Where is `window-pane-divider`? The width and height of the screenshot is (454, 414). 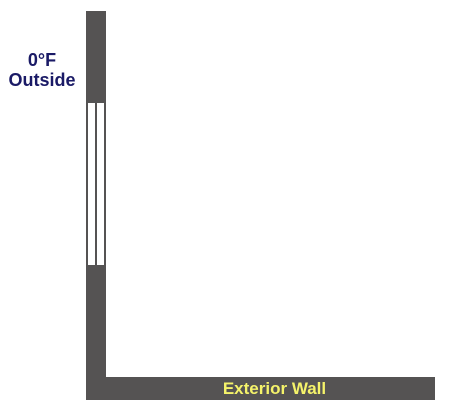
window-pane-divider is located at coordinates (96, 184).